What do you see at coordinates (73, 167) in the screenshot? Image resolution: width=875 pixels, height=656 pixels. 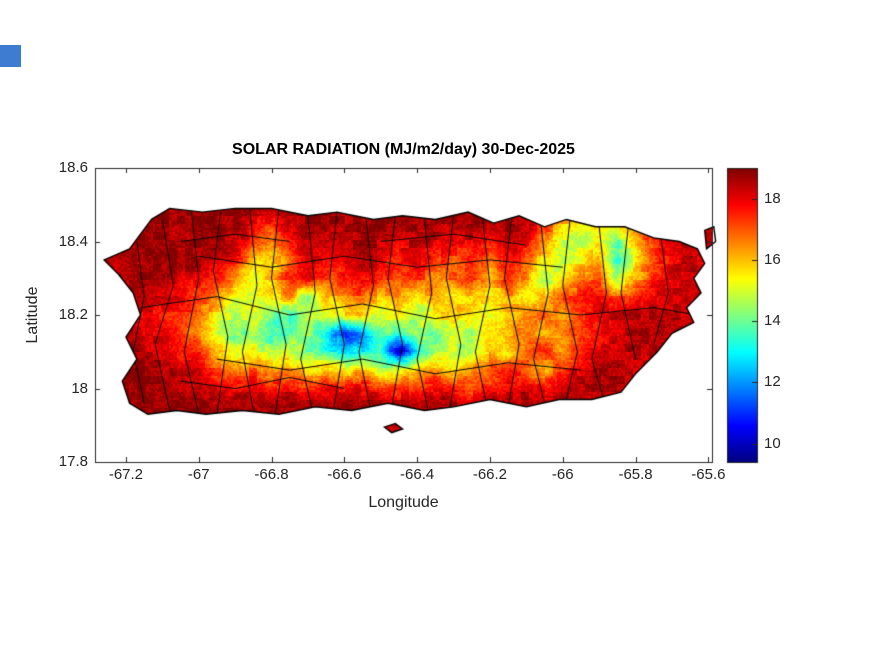 I see `y-tick-label: 18.6` at bounding box center [73, 167].